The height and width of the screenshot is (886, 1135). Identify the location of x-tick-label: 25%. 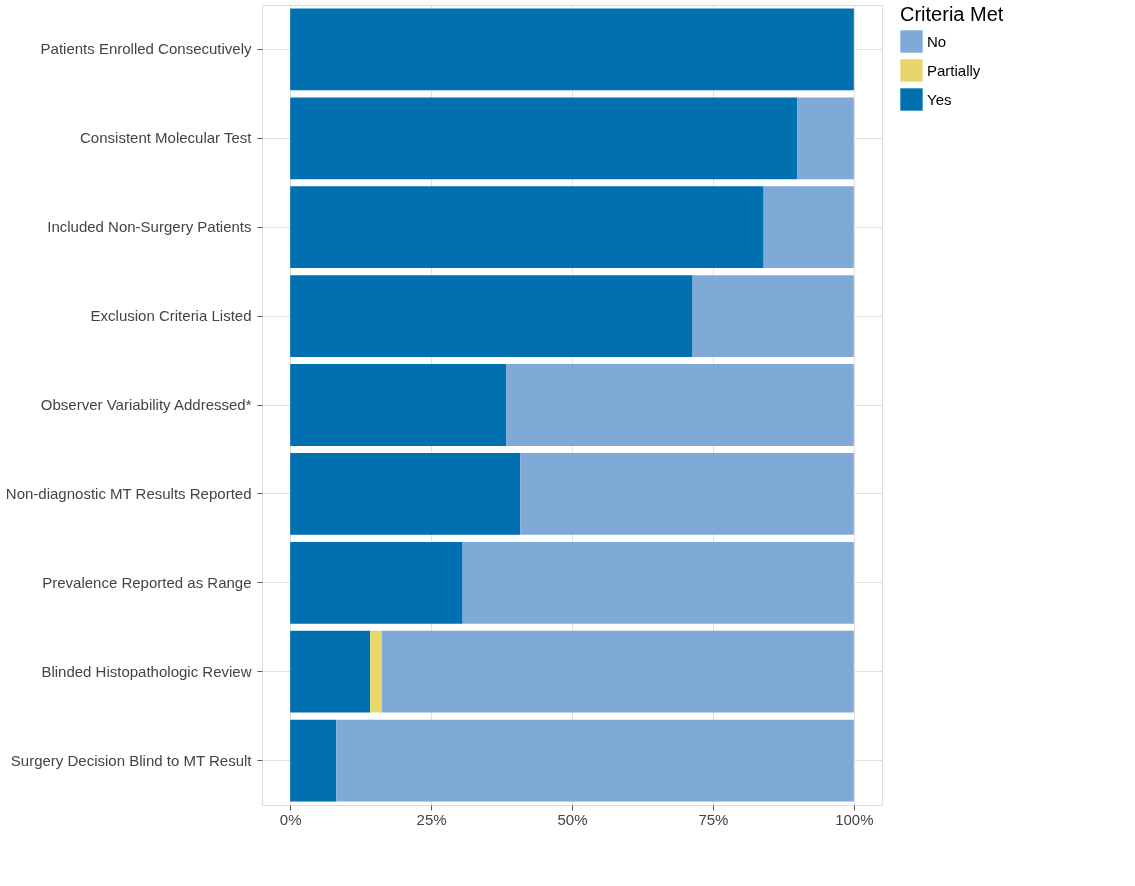
(431, 819).